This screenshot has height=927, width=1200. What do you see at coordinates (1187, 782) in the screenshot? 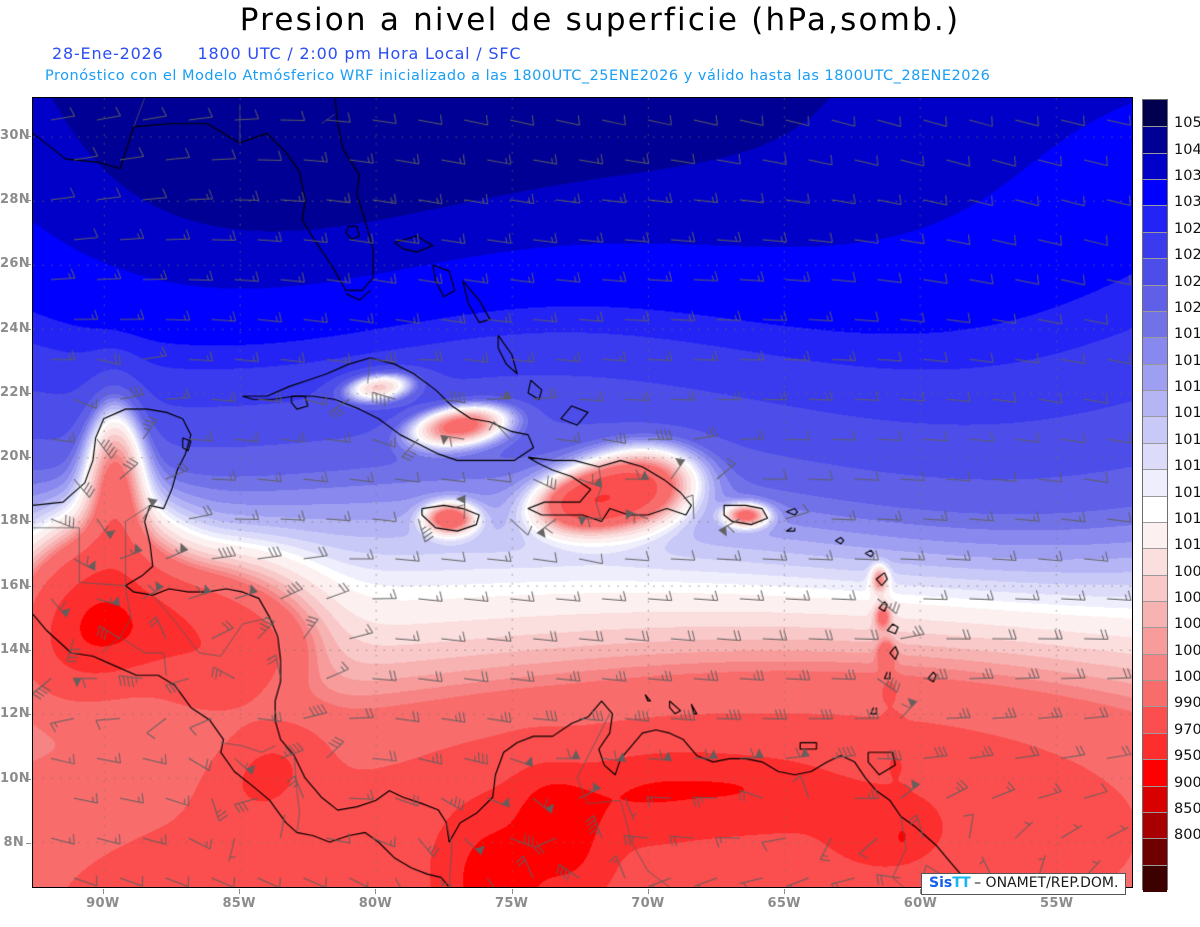
I see `colorbar-tick-label: 900` at bounding box center [1187, 782].